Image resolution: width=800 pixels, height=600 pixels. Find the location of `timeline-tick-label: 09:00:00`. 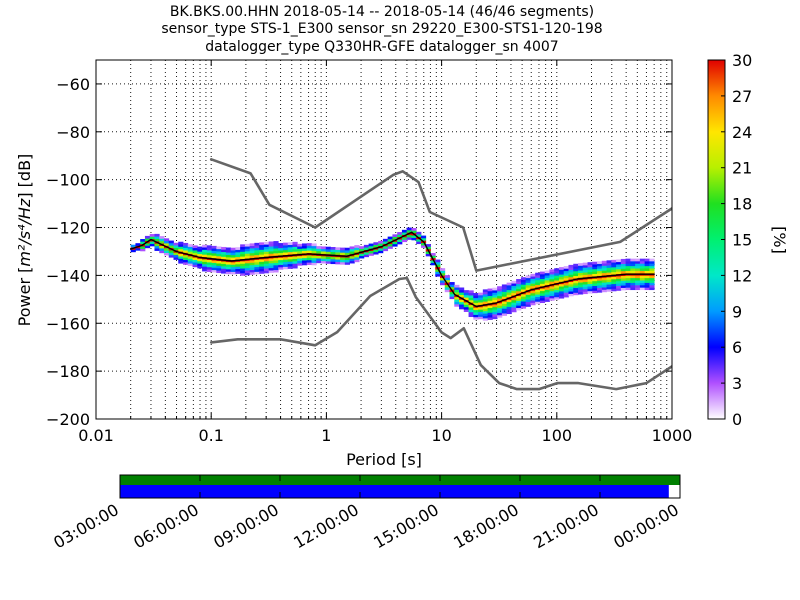

timeline-tick-label: 09:00:00 is located at coordinates (246, 526).